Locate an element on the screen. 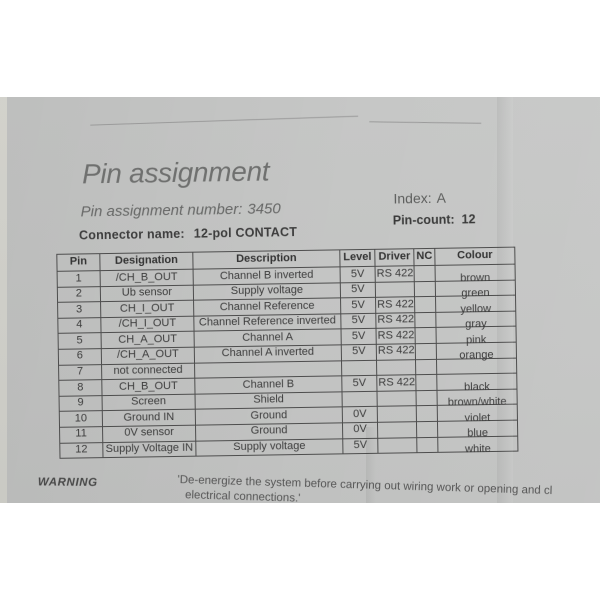 The height and width of the screenshot is (600, 600). colour-value: black is located at coordinates (476, 387).